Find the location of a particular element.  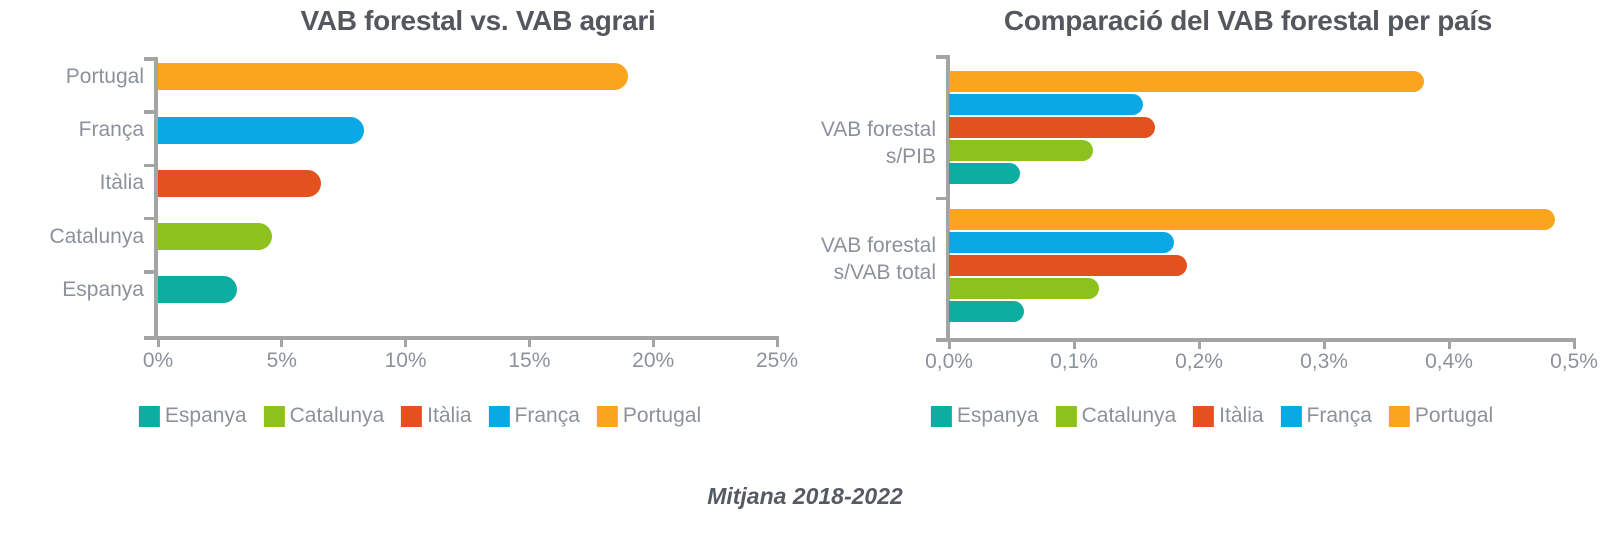

bar-itàlia is located at coordinates (240, 183).